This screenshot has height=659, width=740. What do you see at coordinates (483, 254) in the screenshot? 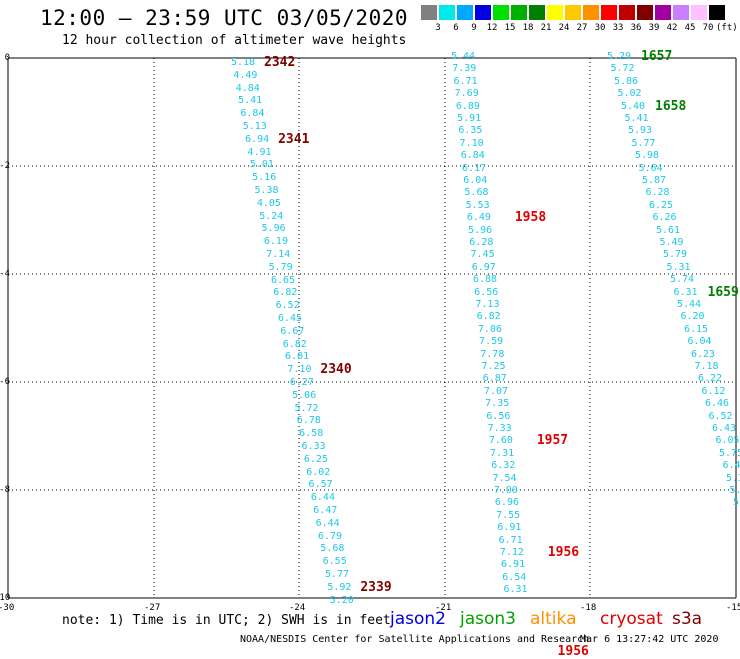
I see `wave-height-value: 7.45` at bounding box center [483, 254].